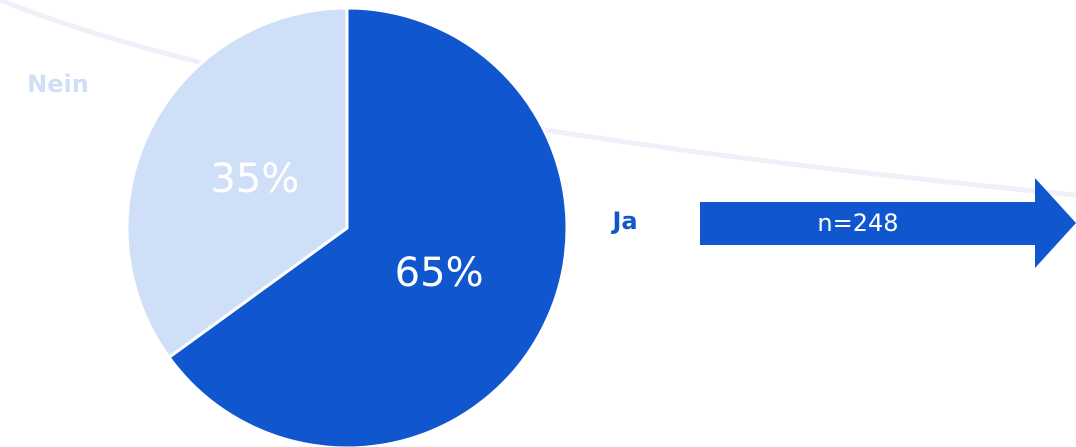 The height and width of the screenshot is (447, 1076). Describe the element at coordinates (857, 223) in the screenshot. I see `sample-size: n=248` at that location.